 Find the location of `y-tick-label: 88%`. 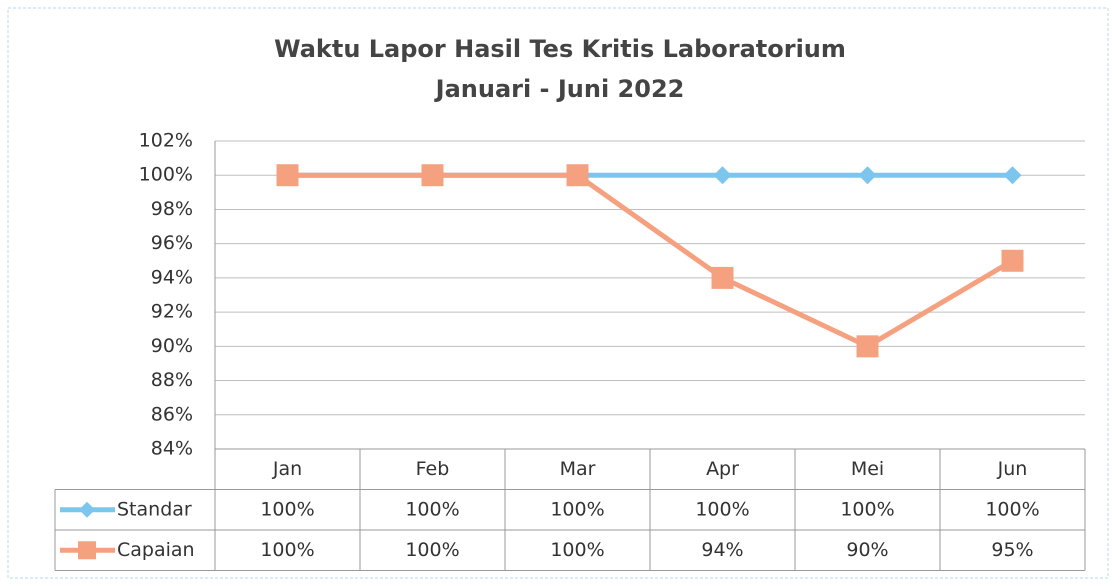

y-tick-label: 88% is located at coordinates (172, 380).